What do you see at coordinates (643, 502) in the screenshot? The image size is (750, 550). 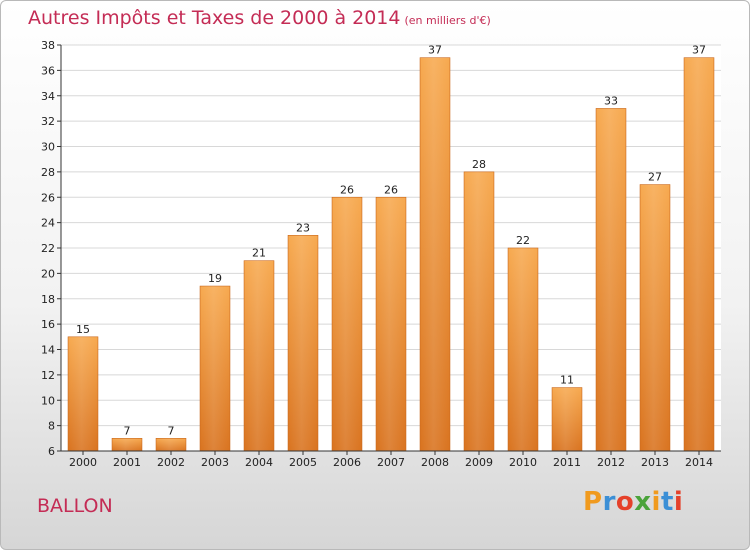 I see `logo-letter: x` at bounding box center [643, 502].